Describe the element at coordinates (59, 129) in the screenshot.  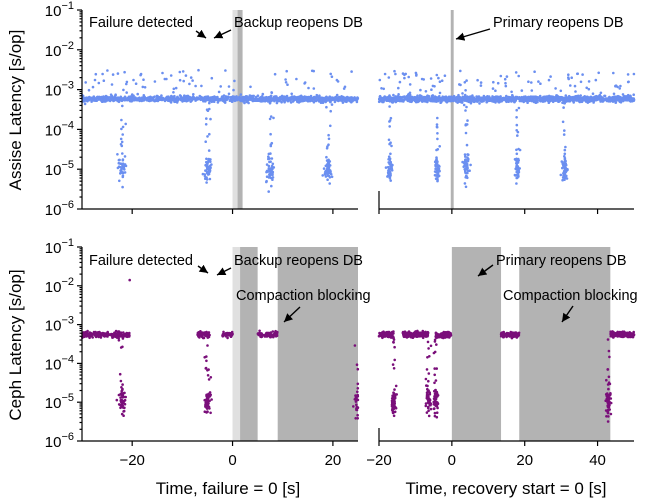
I see `y-tick-label: 10−4` at that location.